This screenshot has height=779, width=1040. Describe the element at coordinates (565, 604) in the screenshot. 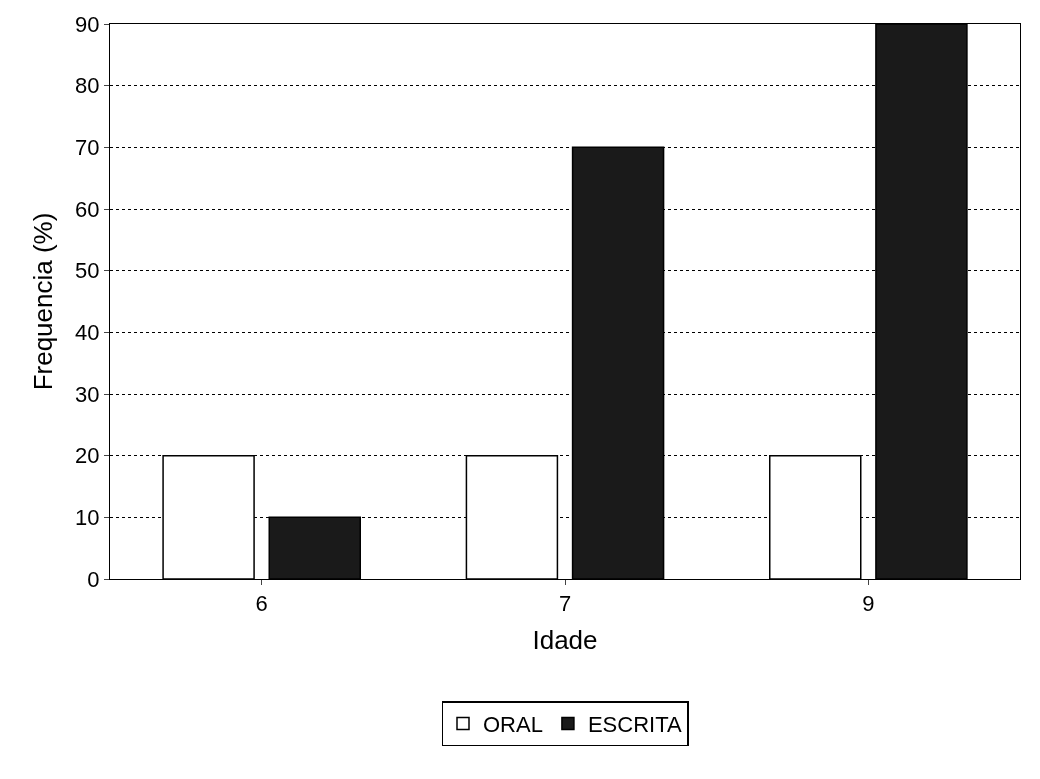

I see `x-tick-label: 7` at that location.